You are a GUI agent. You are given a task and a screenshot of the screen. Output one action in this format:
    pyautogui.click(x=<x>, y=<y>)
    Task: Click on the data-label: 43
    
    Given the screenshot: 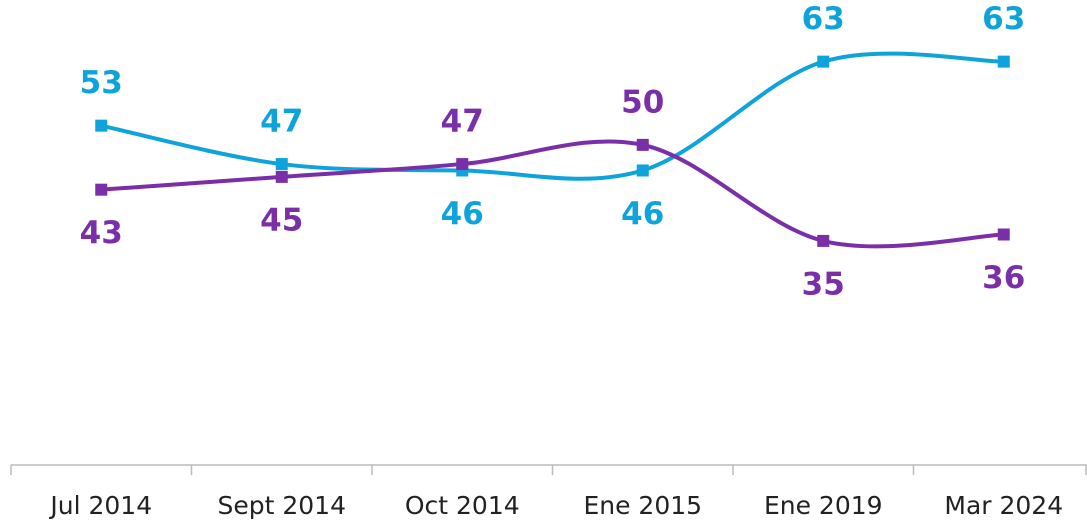 What is the action you would take?
    pyautogui.click(x=101, y=233)
    